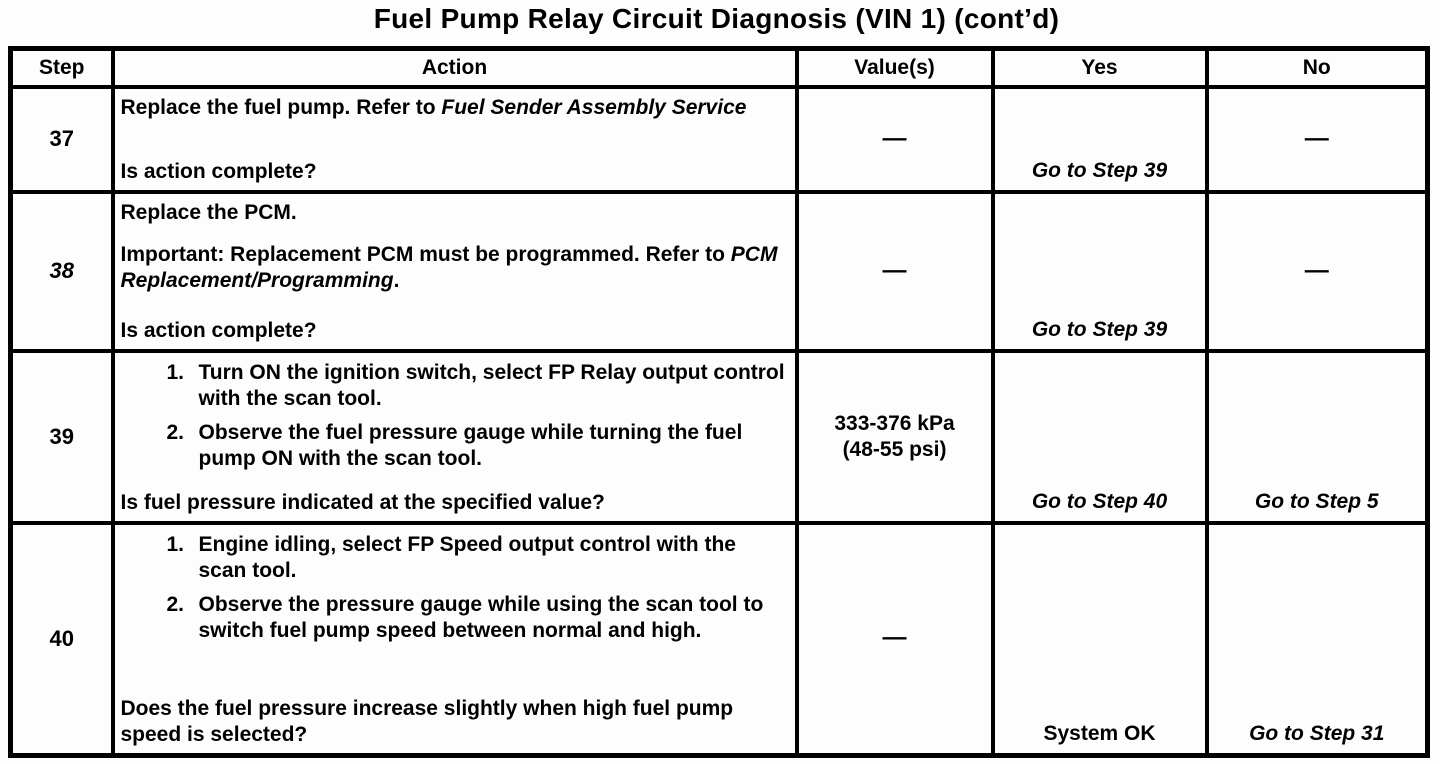  I want to click on column-header-yes: Yes, so click(1099, 67).